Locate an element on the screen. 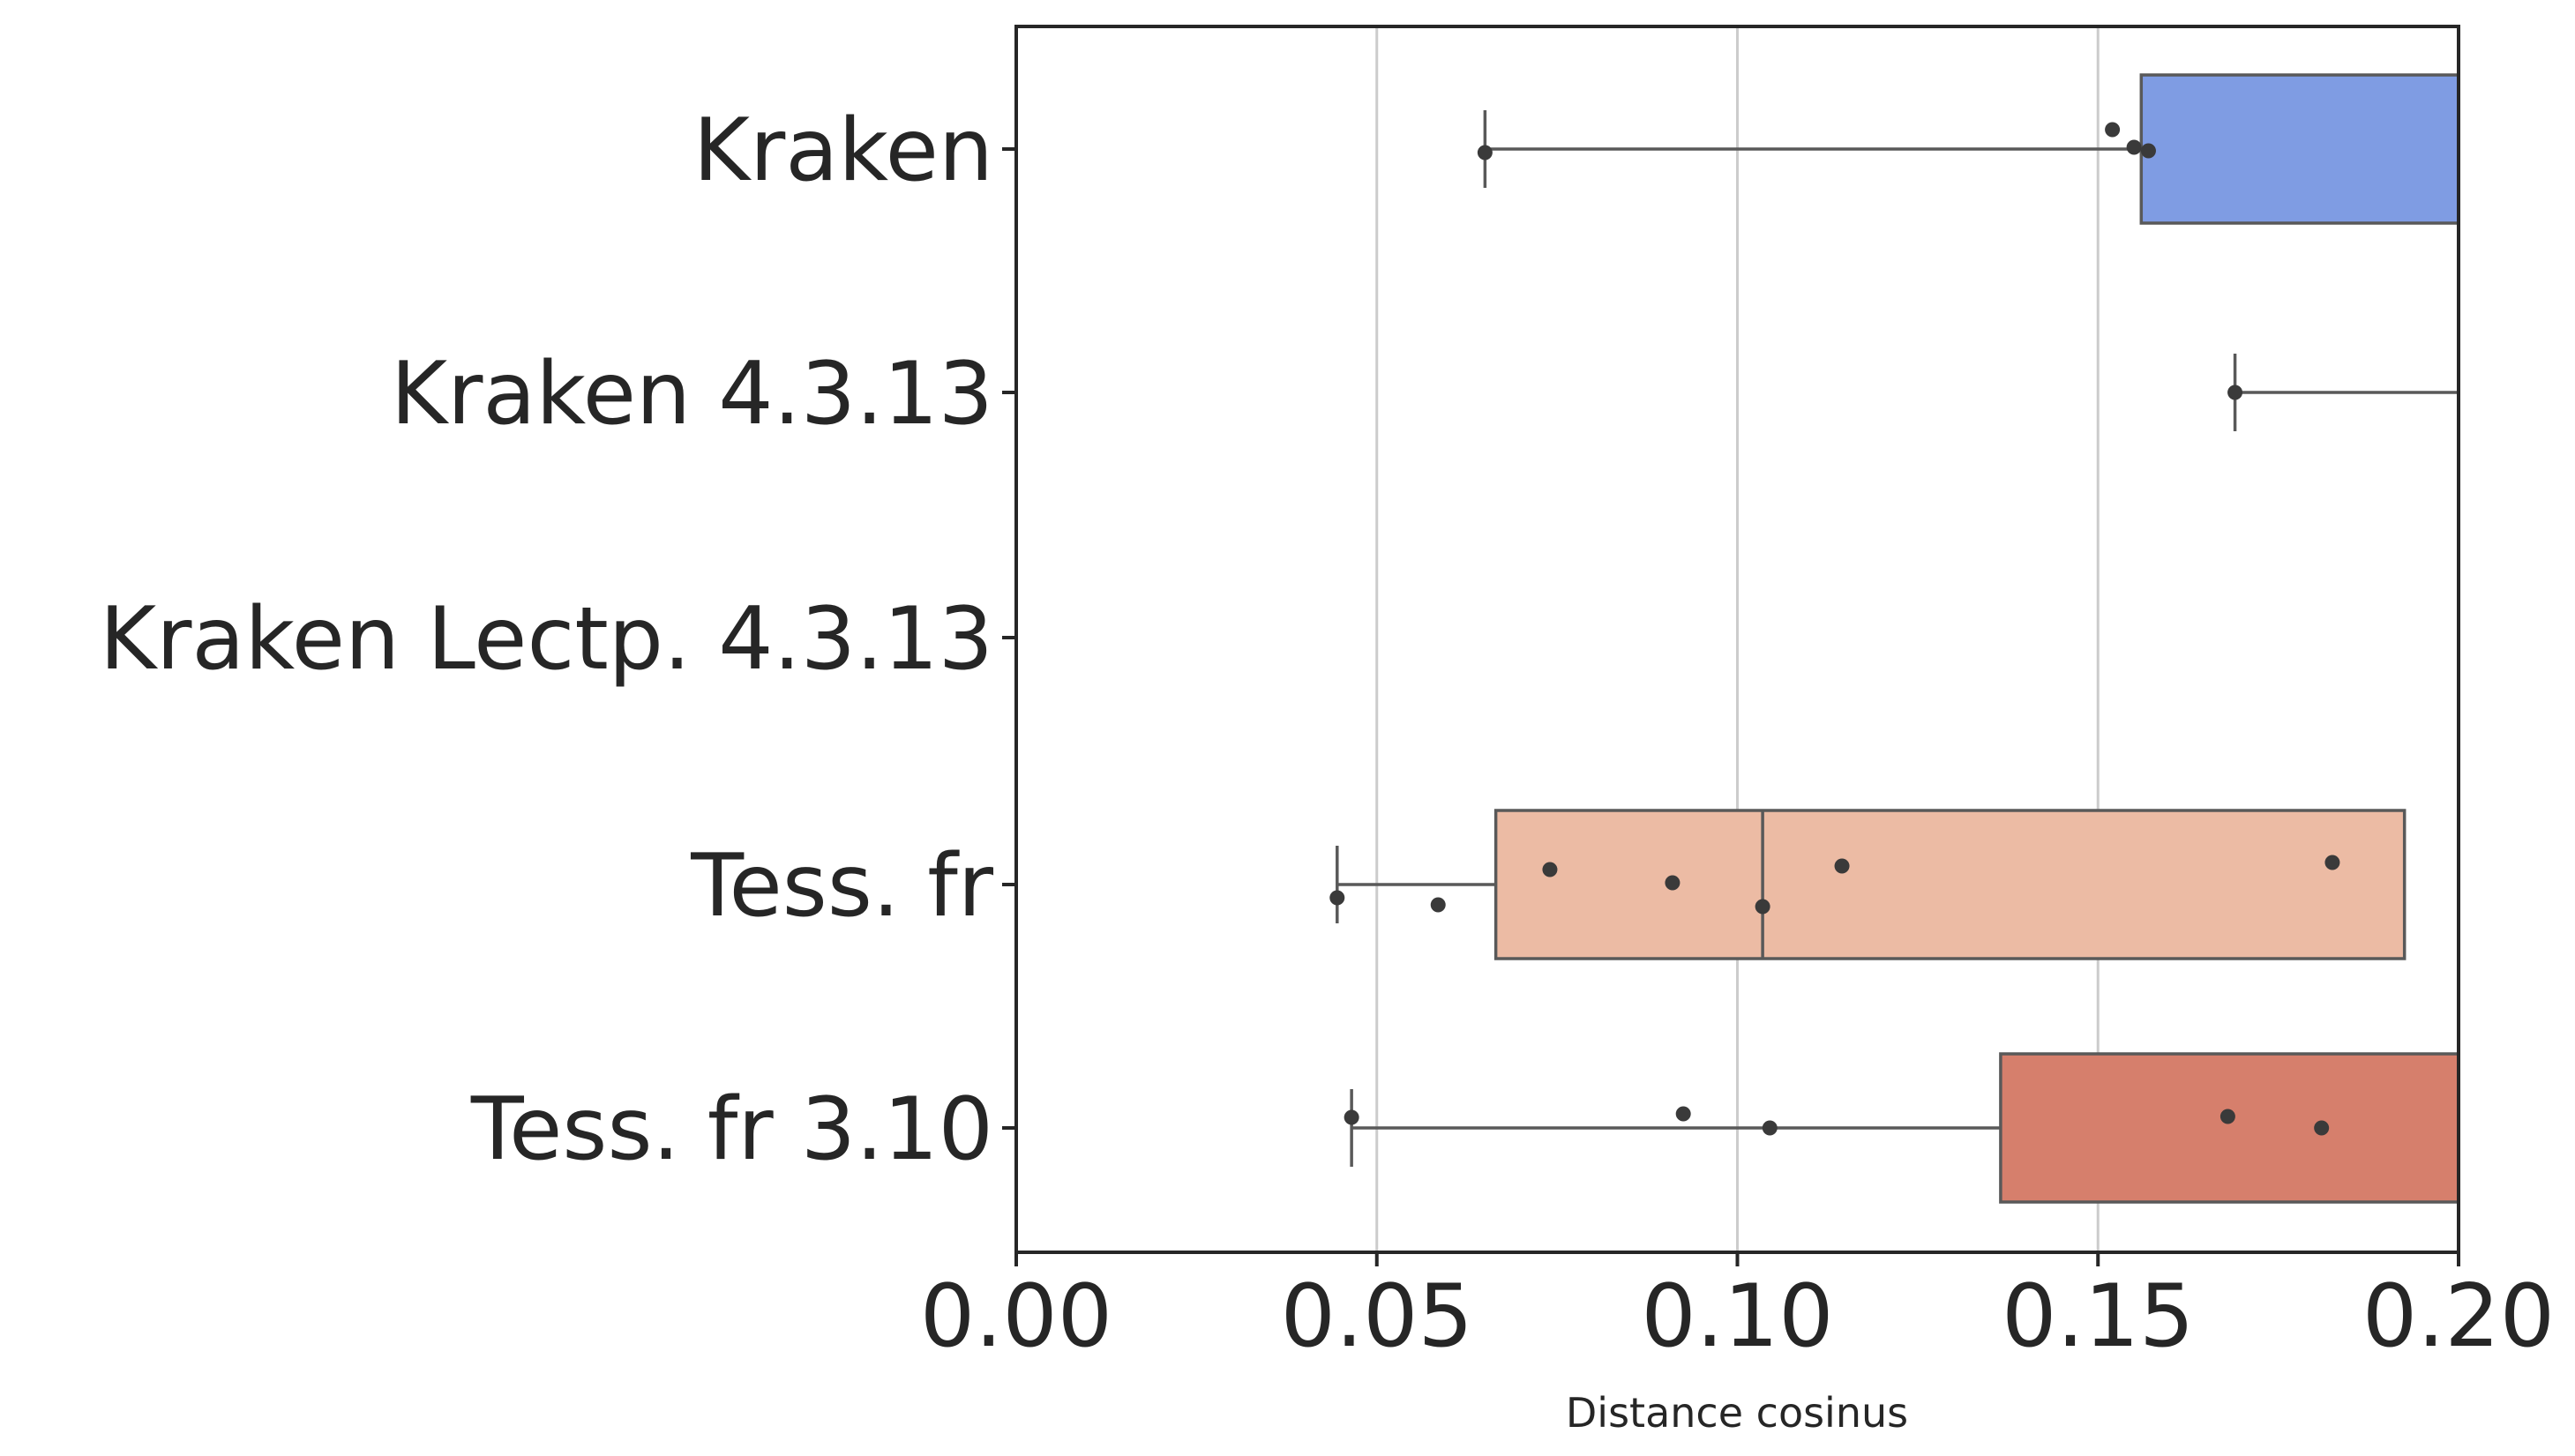 This screenshot has width=2575, height=1456. x-tick-label: 0.00 is located at coordinates (1016, 1316).